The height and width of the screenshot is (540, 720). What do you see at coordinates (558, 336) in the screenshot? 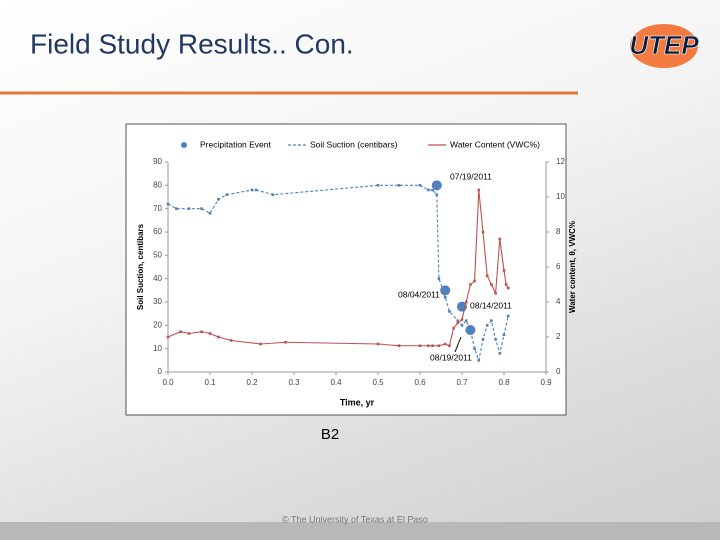
I see `y2-tick-label: 2` at bounding box center [558, 336].